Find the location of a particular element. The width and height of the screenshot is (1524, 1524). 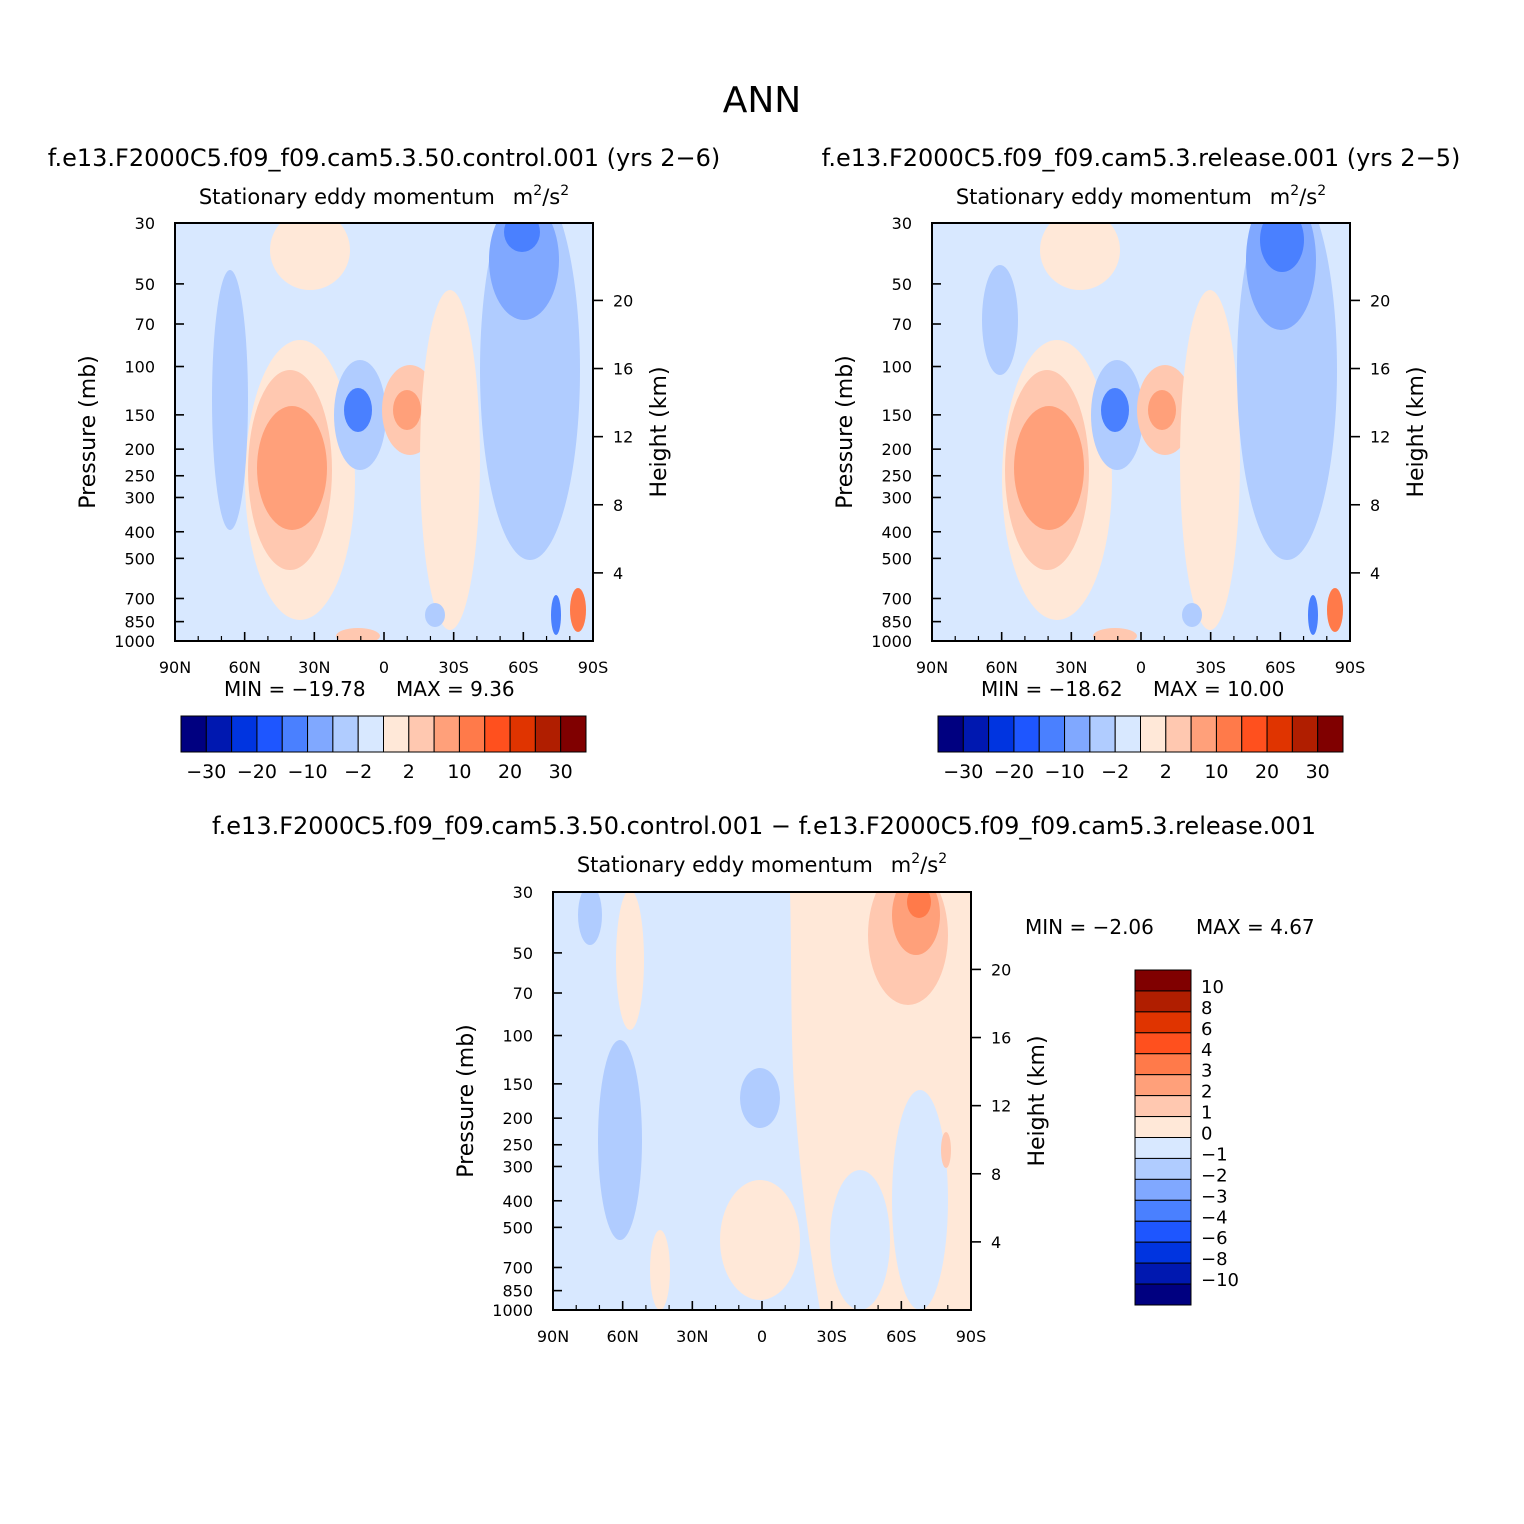

page-title: ANN is located at coordinates (762, 100).